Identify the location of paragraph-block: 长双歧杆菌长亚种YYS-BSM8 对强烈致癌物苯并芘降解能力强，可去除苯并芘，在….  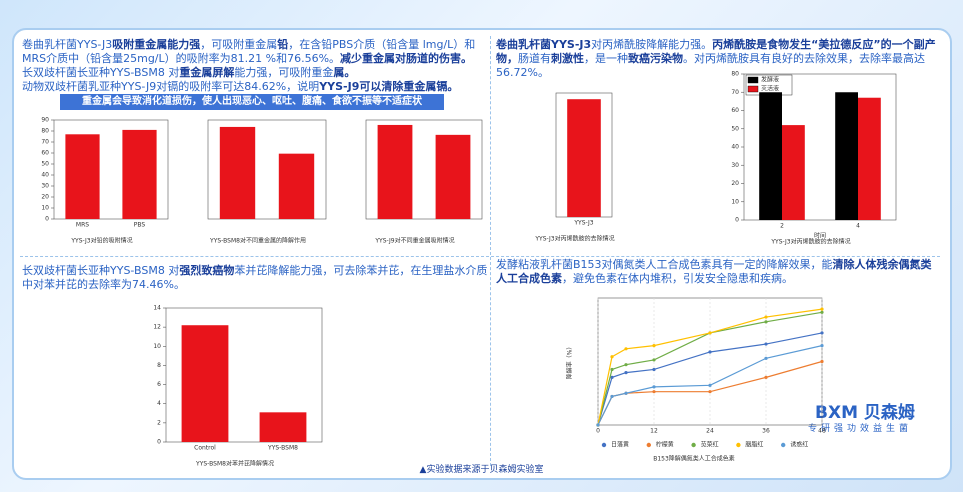
(256, 278).